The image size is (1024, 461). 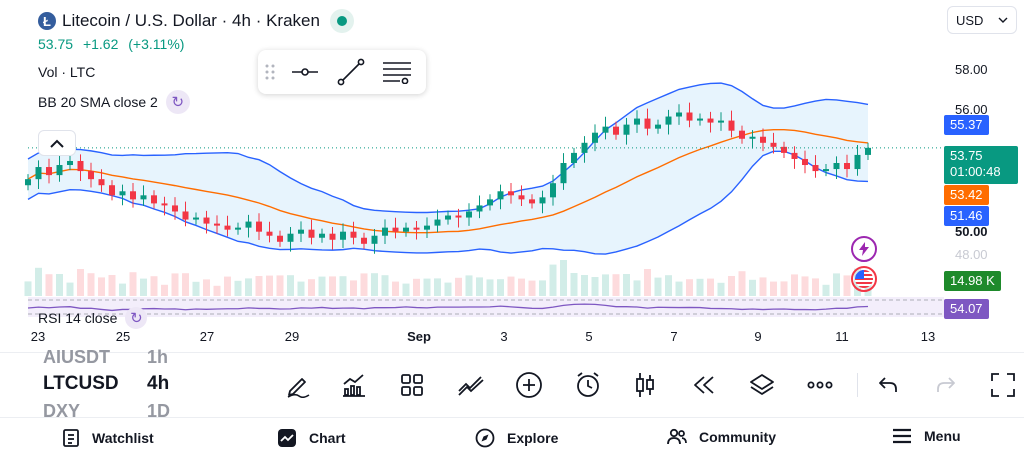 I want to click on collapse-legend-button, so click(x=57, y=143).